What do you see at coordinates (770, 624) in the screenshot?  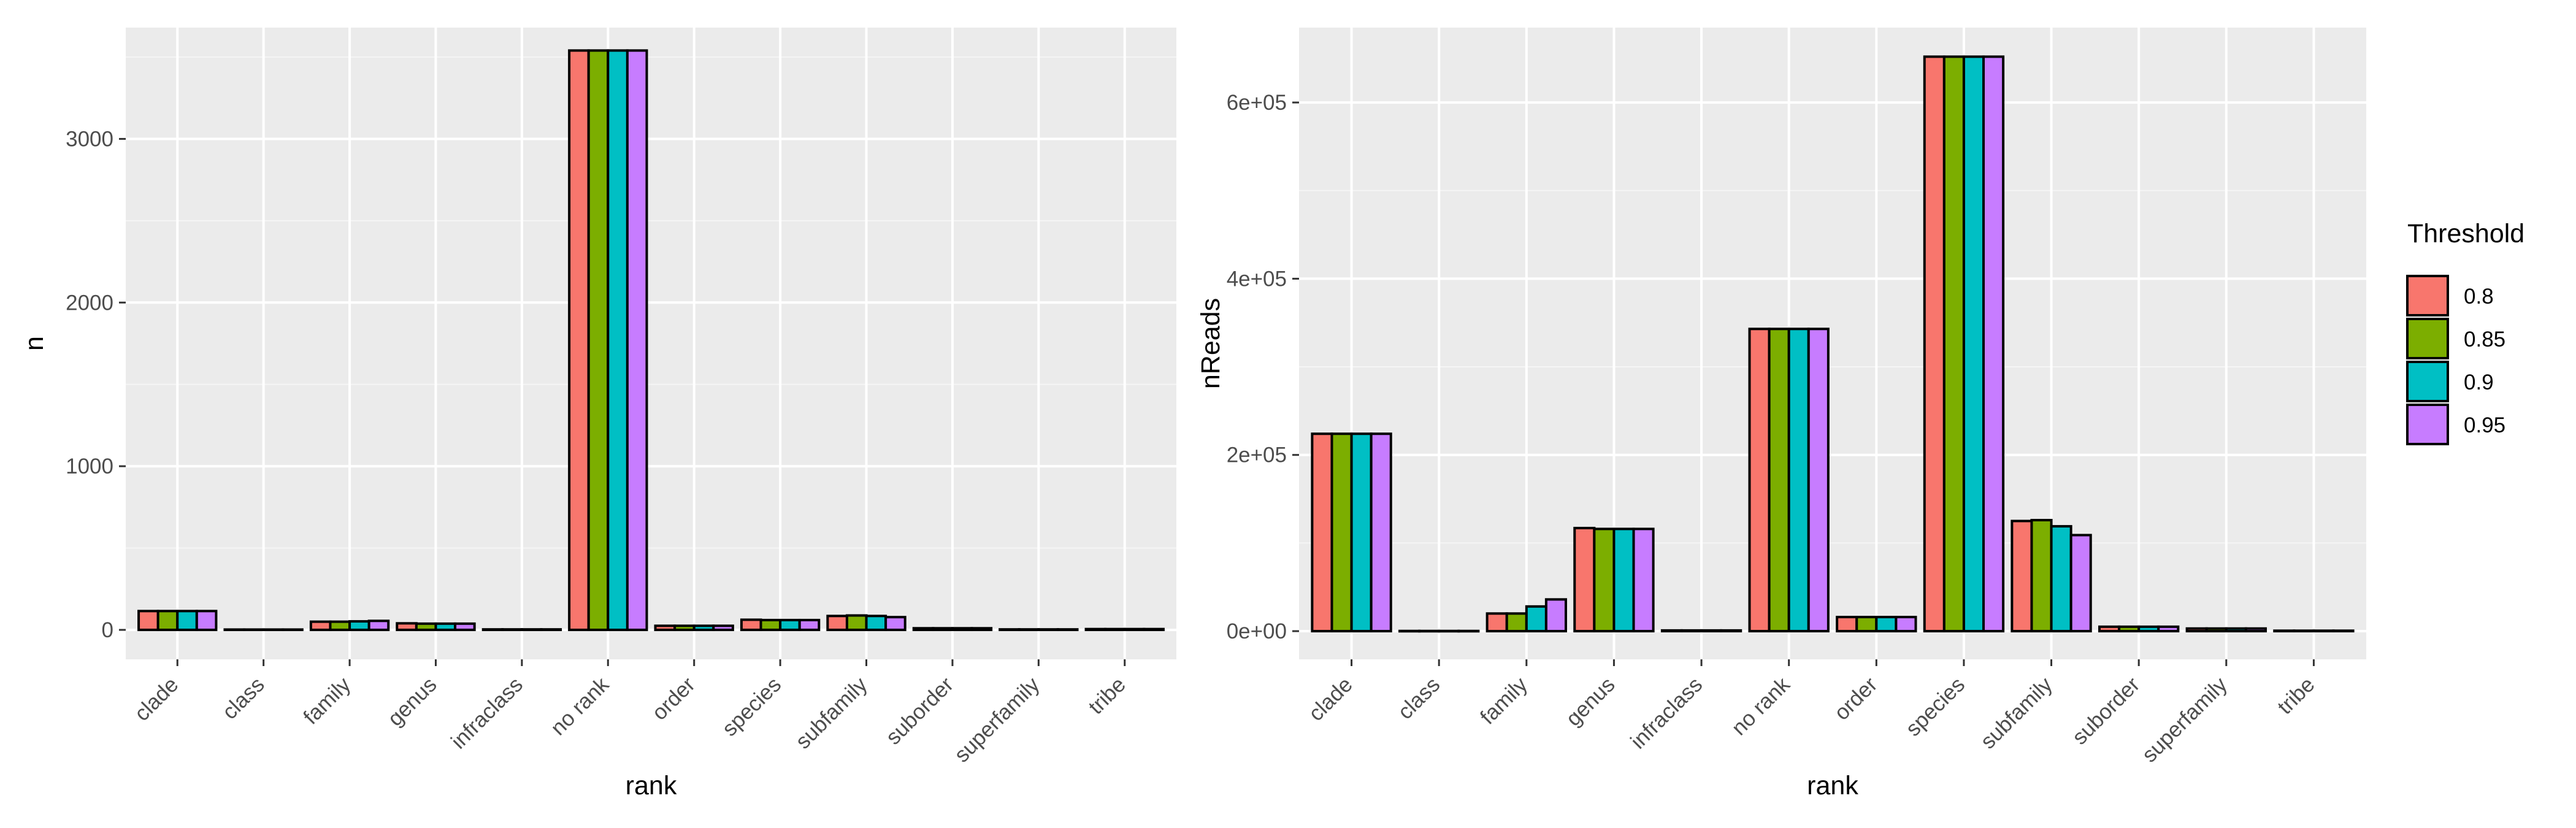 I see `bar-species-0.85` at bounding box center [770, 624].